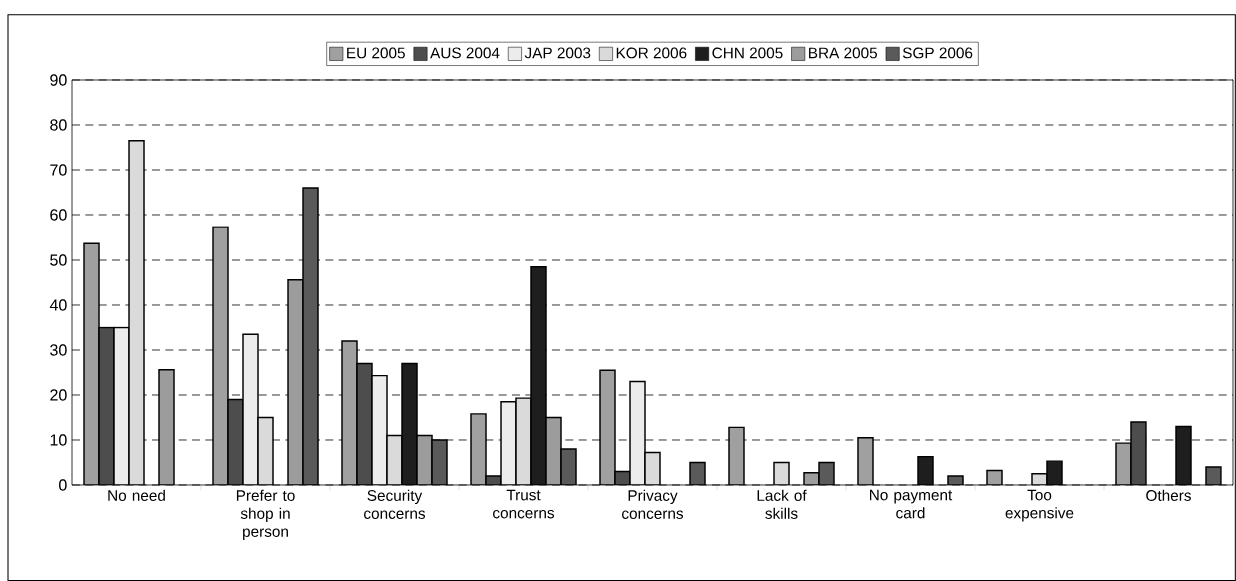  Describe the element at coordinates (58, 260) in the screenshot. I see `y-tick-label: 50` at that location.